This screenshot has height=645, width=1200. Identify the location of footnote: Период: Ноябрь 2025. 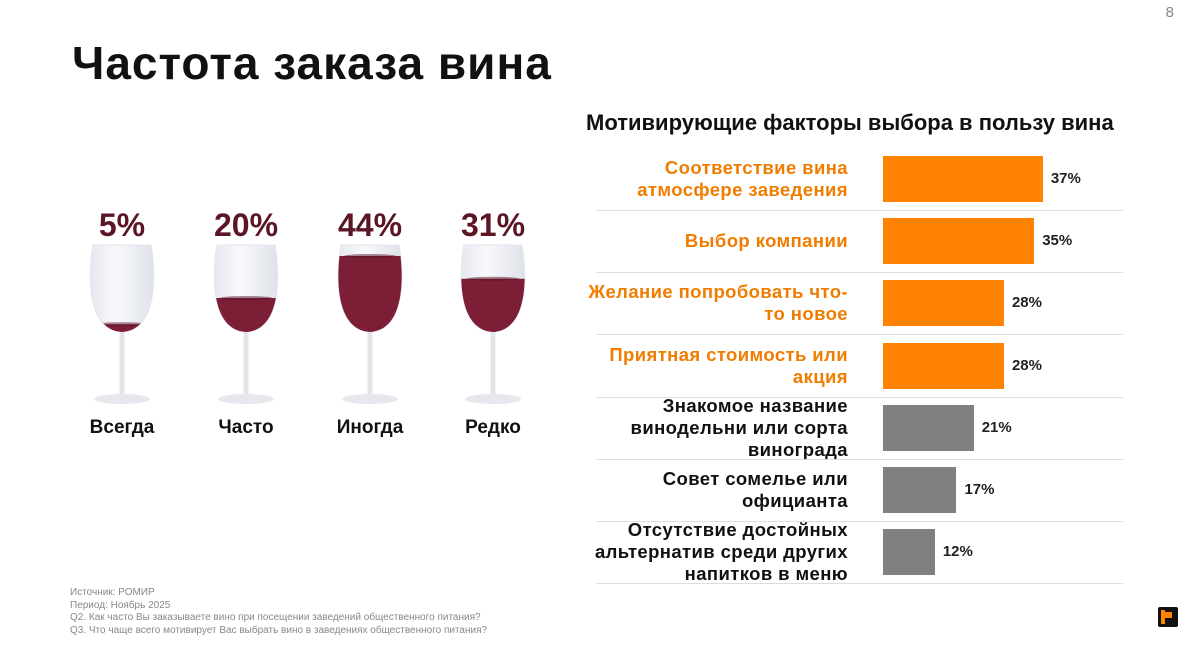
(120, 605).